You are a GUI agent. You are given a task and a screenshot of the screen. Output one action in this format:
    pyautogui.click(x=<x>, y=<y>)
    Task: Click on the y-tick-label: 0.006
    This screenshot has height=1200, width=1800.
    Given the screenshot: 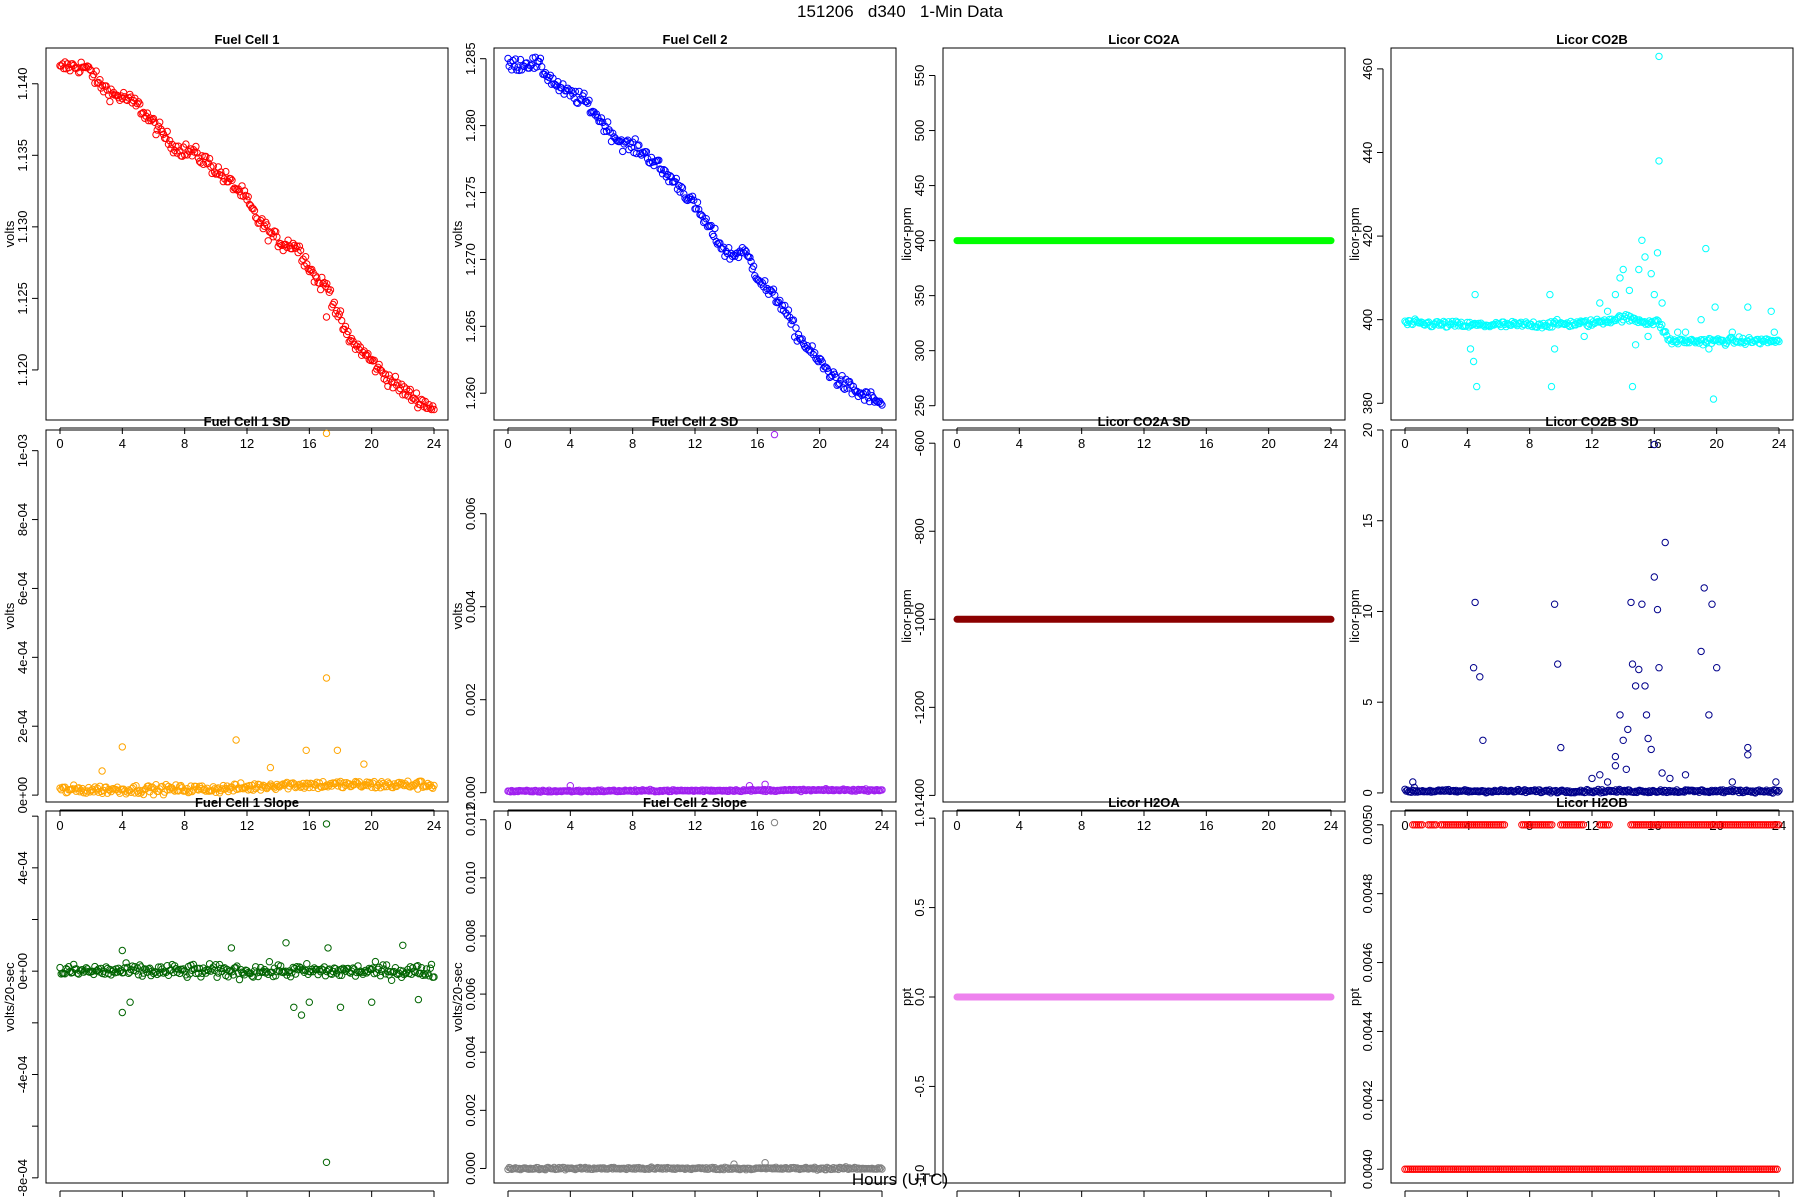 What is the action you would take?
    pyautogui.click(x=470, y=513)
    